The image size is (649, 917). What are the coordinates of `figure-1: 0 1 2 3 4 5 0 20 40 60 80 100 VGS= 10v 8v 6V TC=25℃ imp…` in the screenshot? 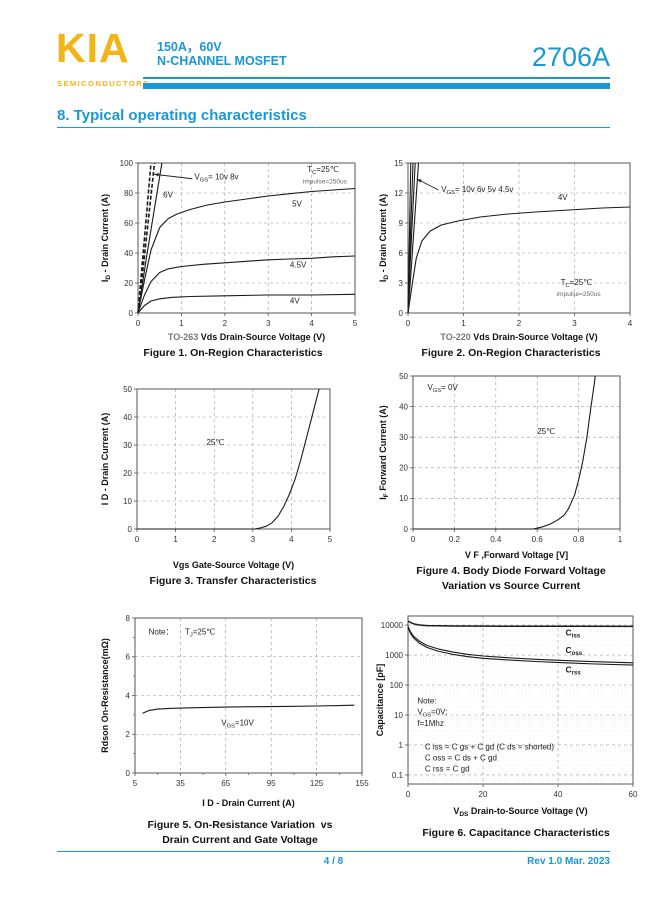 It's located at (233, 258).